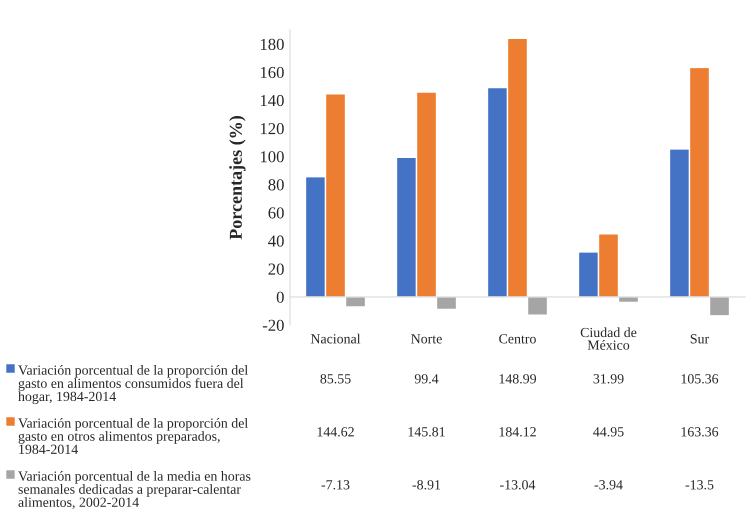 The height and width of the screenshot is (519, 754). What do you see at coordinates (426, 485) in the screenshot?
I see `data-label: -8.91` at bounding box center [426, 485].